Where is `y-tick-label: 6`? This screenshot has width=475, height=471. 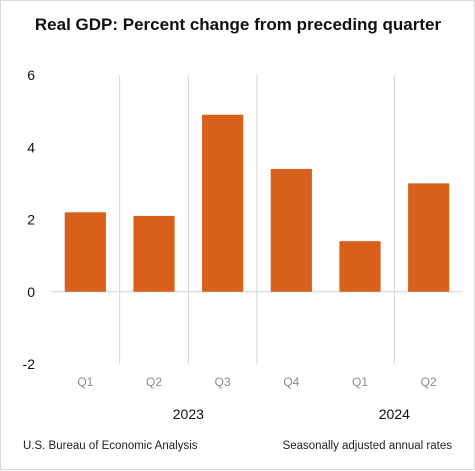
y-tick-label: 6 is located at coordinates (31, 75).